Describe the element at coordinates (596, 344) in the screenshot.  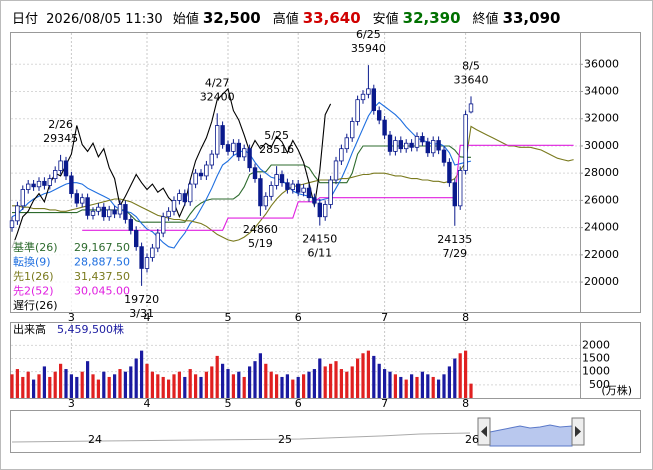
I see `y-tick-label: 2000` at that location.